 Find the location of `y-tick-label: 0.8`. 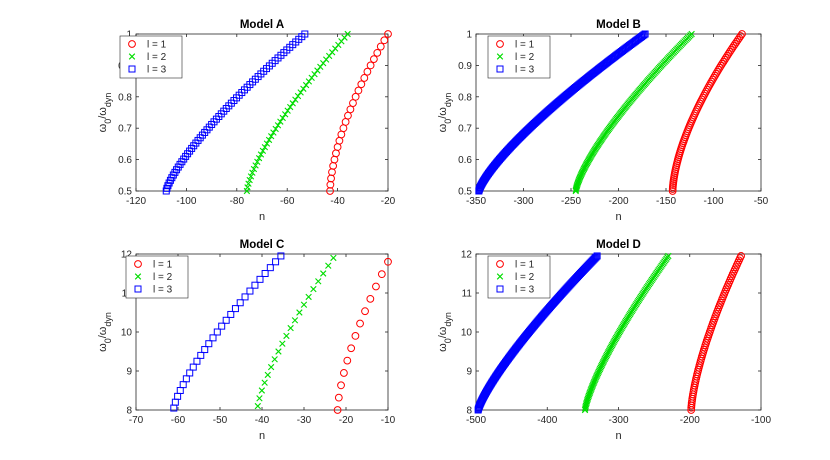

y-tick-label: 0.8 is located at coordinates (465, 97).